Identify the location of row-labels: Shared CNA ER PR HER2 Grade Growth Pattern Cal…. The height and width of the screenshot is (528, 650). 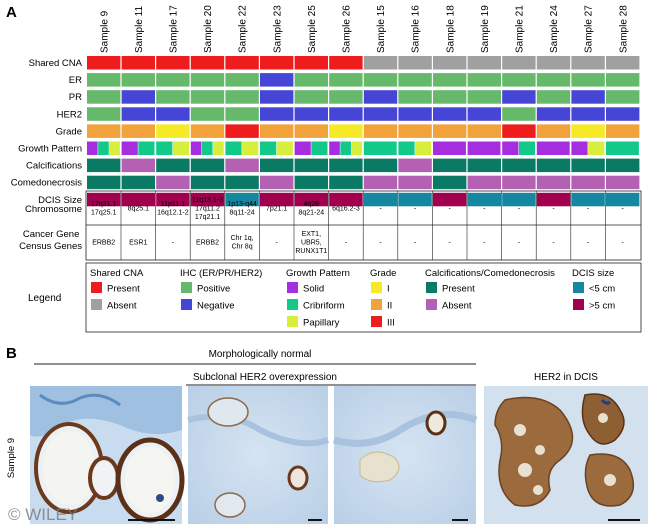
(47, 132).